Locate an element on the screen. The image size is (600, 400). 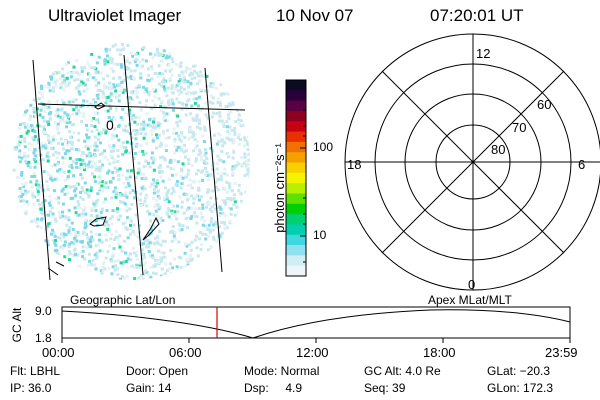
dsp-readout: Dsp: 4.9 is located at coordinates (273, 388).